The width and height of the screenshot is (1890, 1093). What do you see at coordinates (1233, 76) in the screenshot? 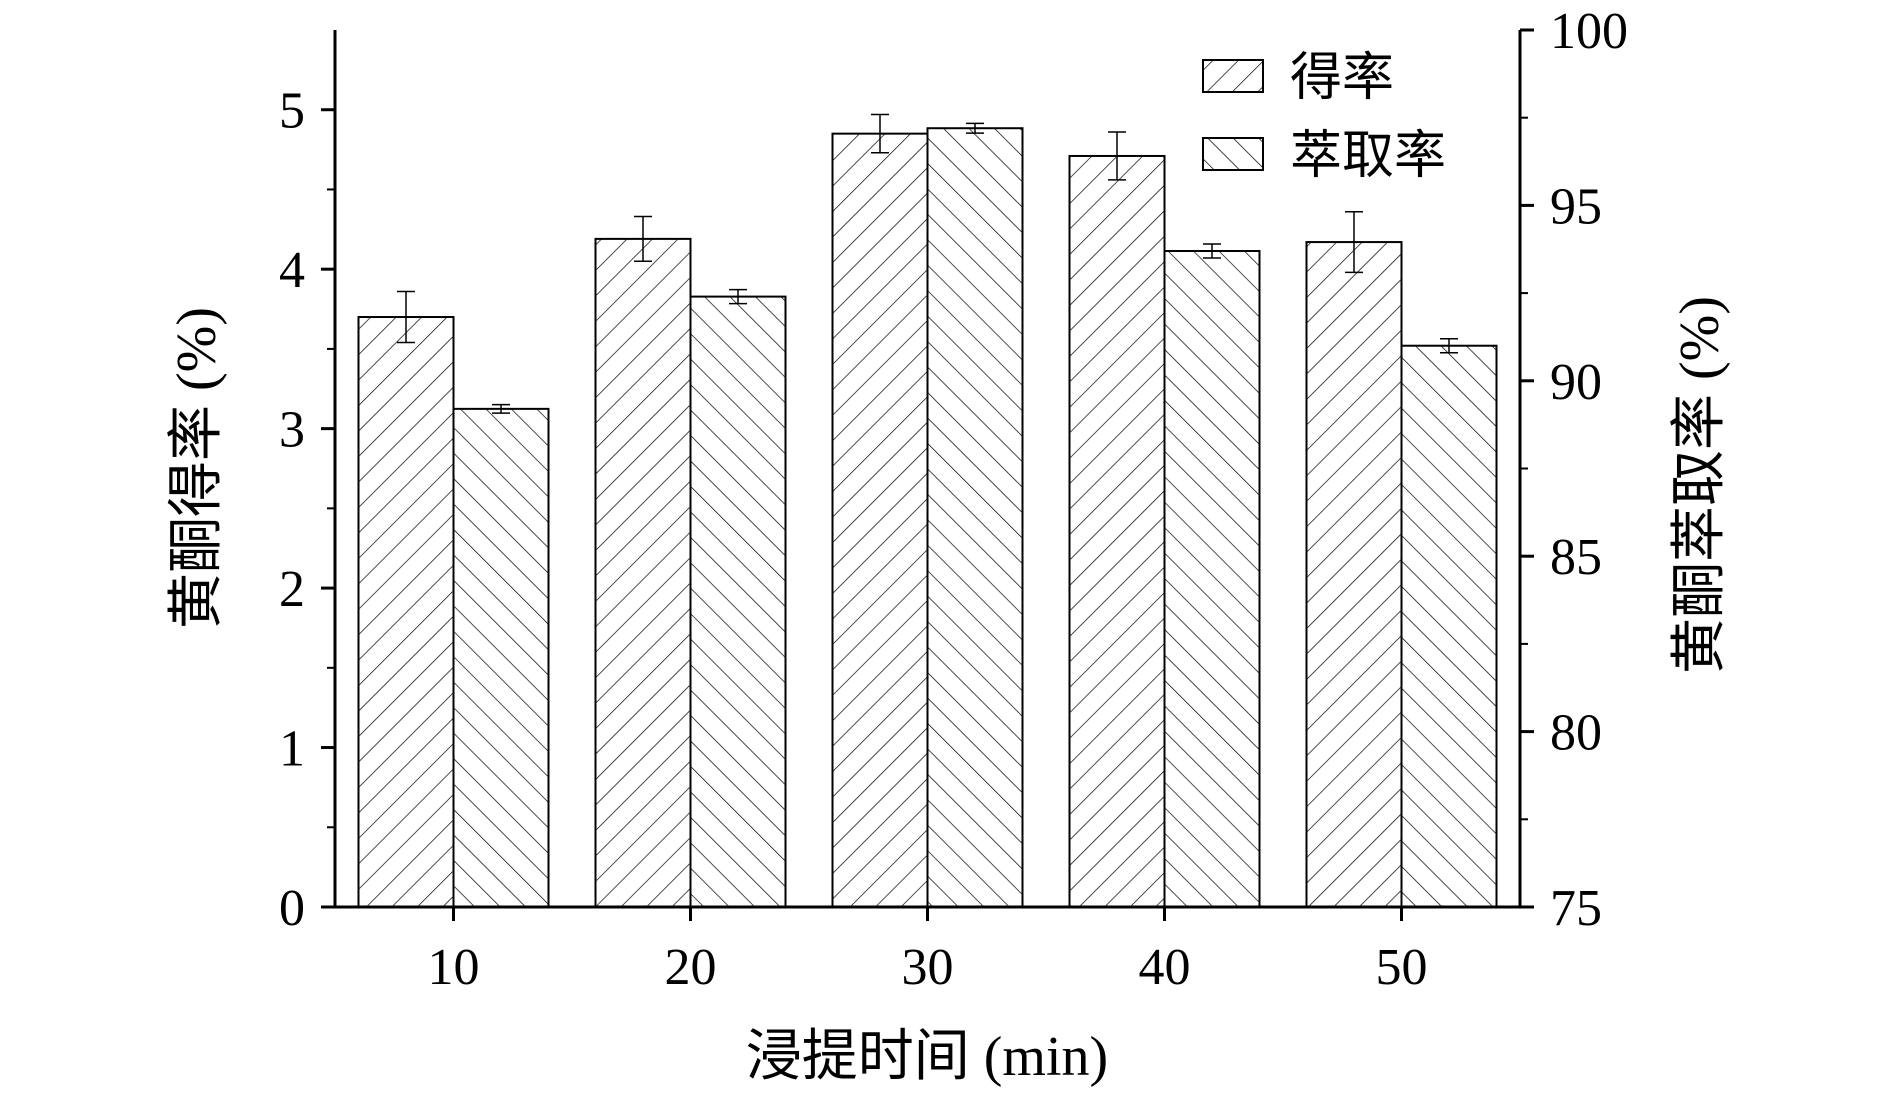
I see `legend-swatch-yield` at bounding box center [1233, 76].